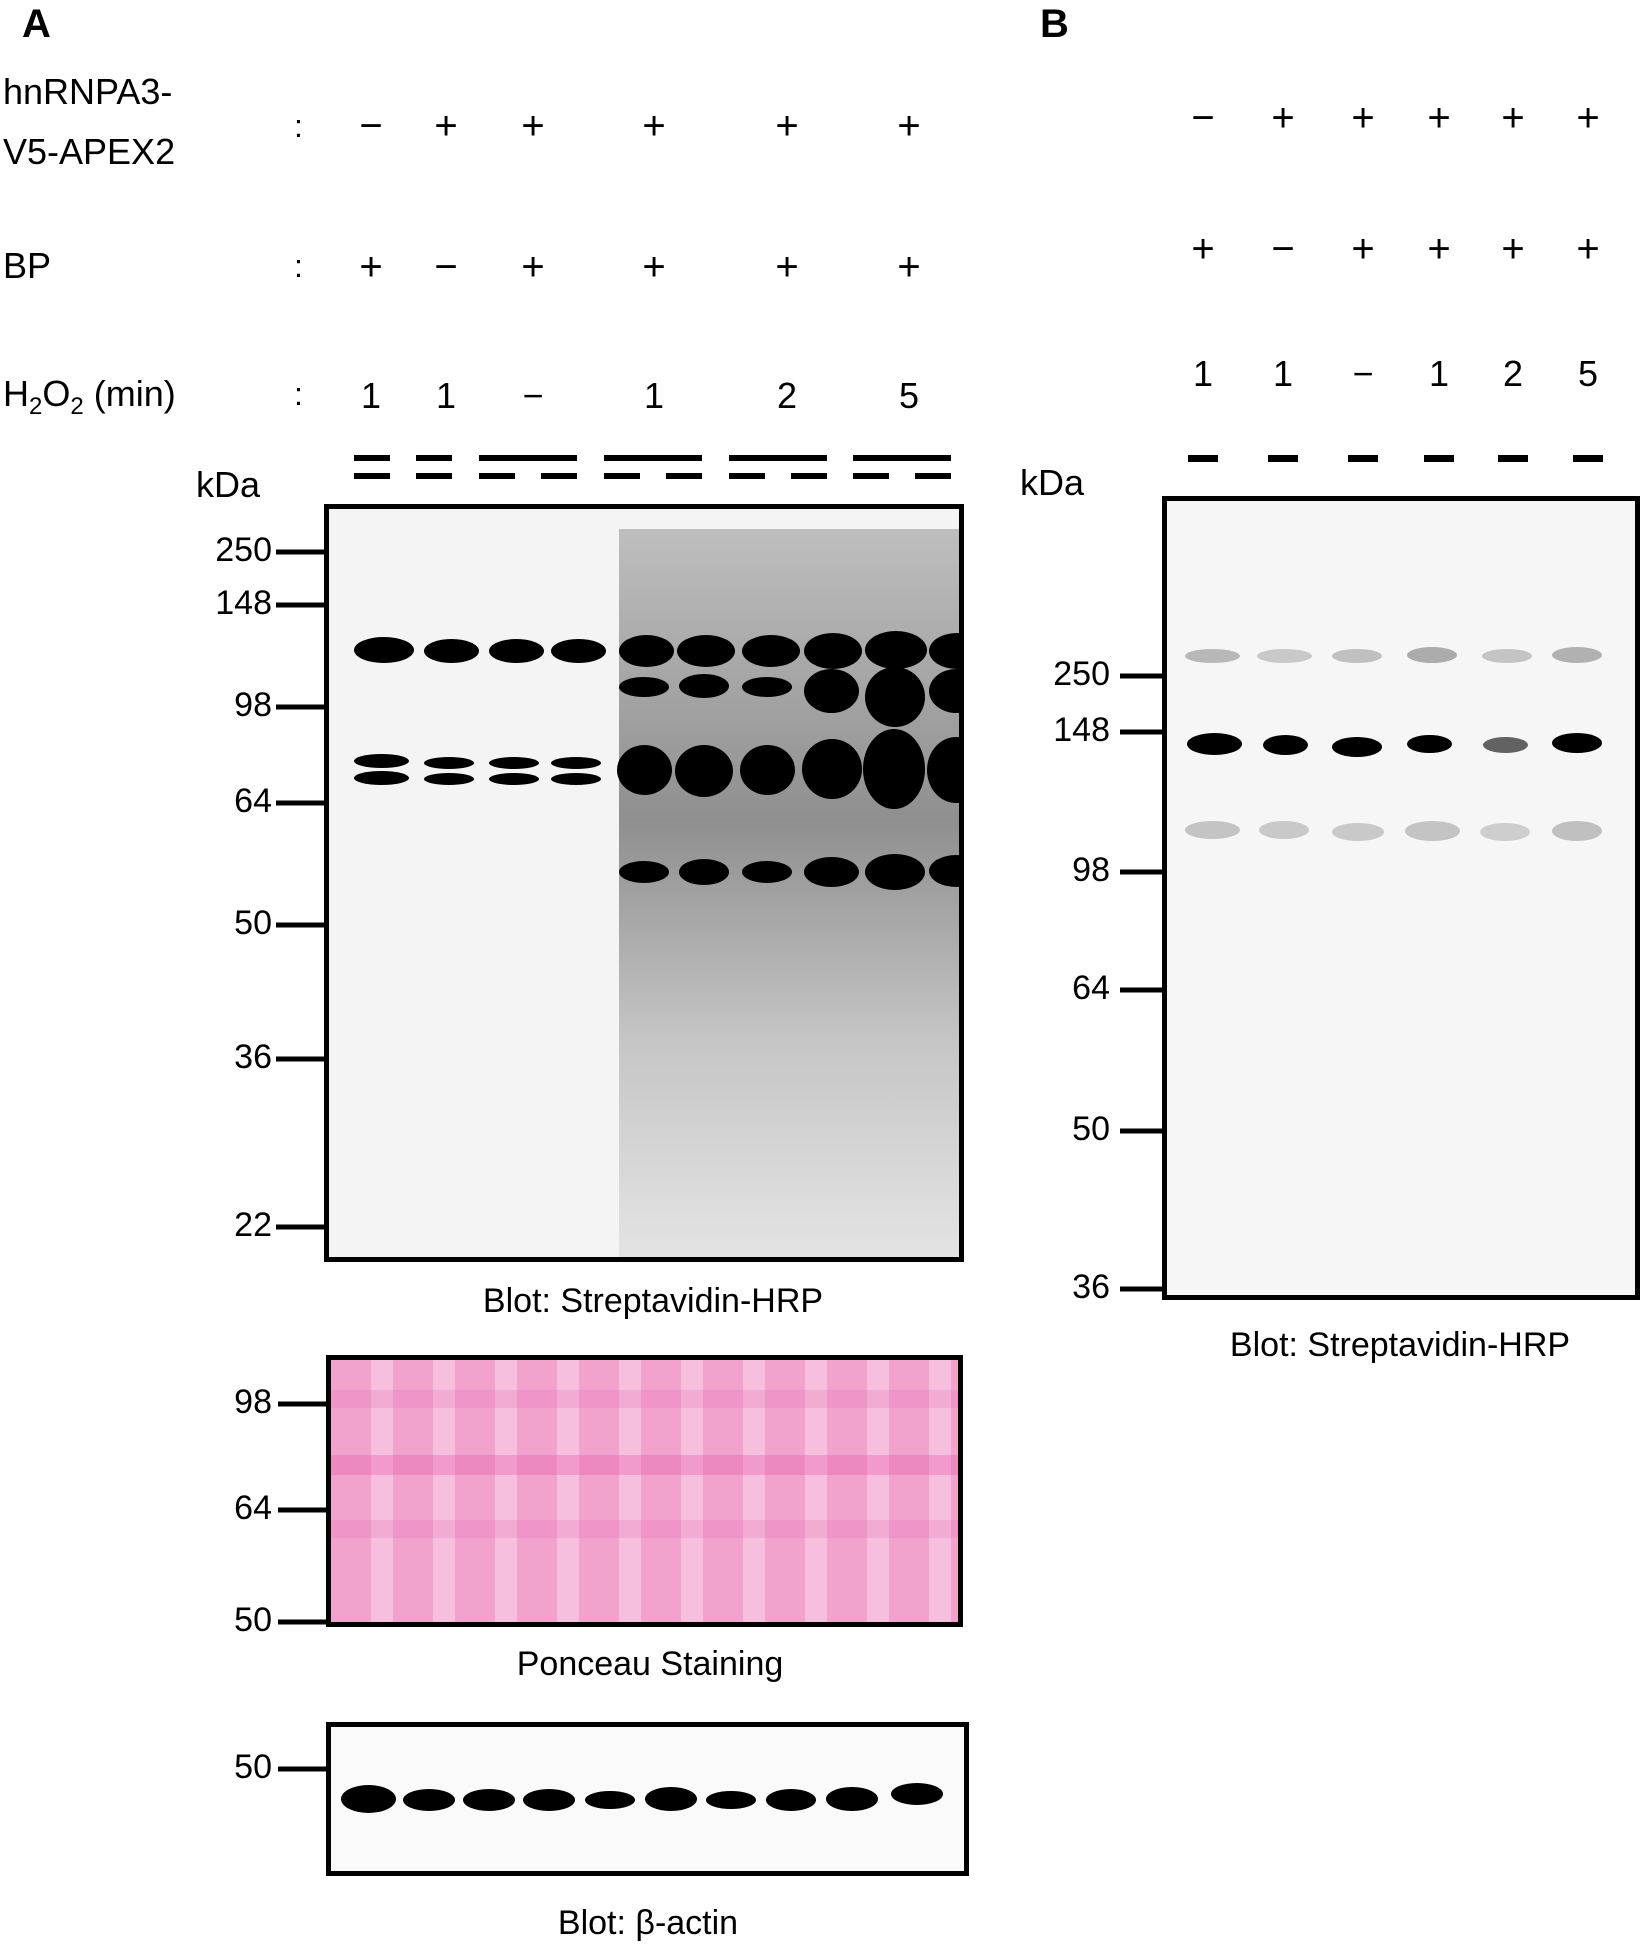 This screenshot has width=1644, height=1953. I want to click on row-label-hnrnpa3-line1: hnRNPA3-, so click(88, 91).